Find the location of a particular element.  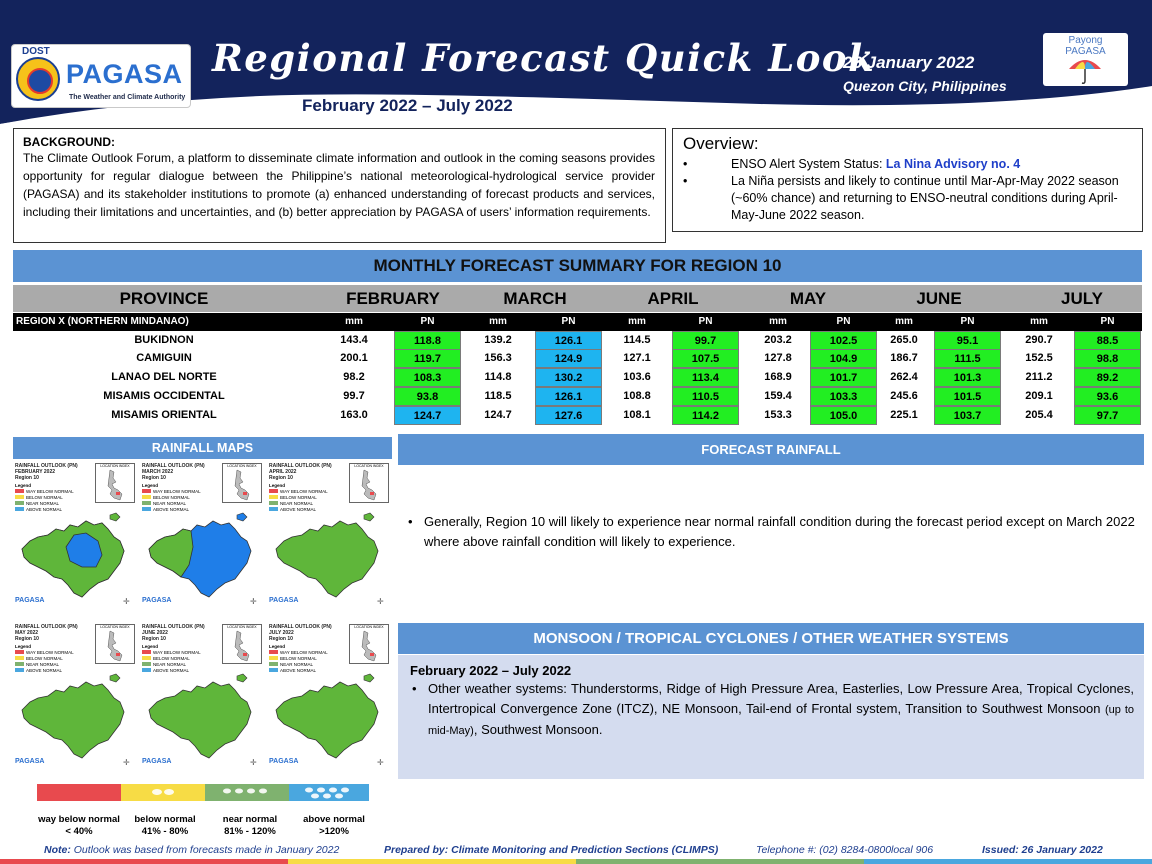

legend-label-near: near normal 81% - 120% is located at coordinates (250, 825).